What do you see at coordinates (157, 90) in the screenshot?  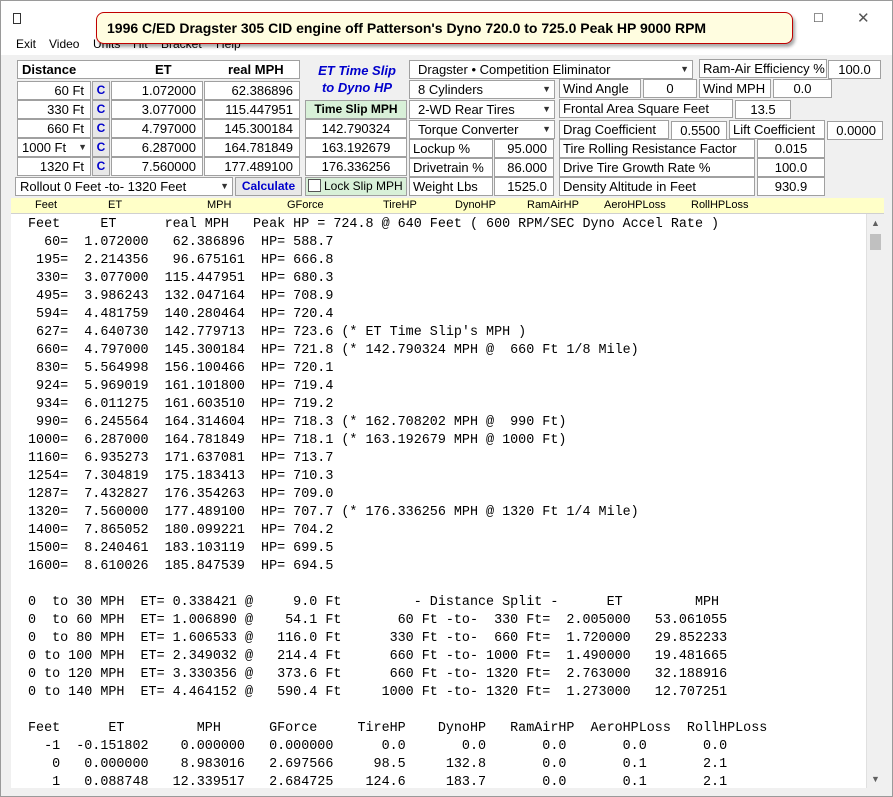 I see `et-field-1: 1.072000` at bounding box center [157, 90].